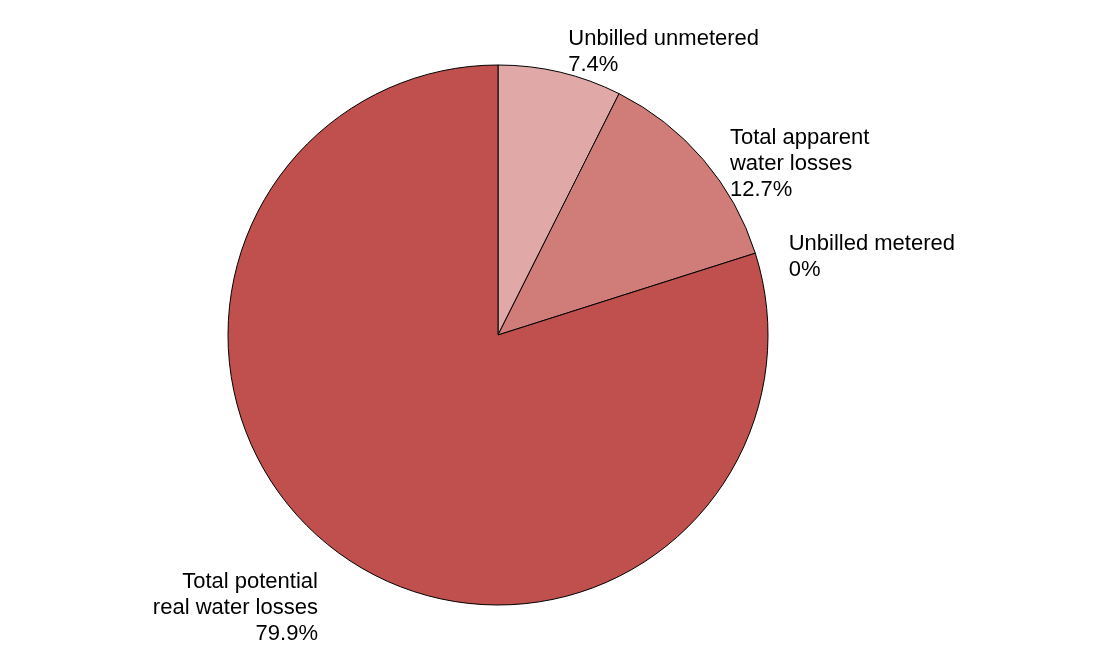 This screenshot has height=650, width=1093. Describe the element at coordinates (804, 268) in the screenshot. I see `text: 0%` at that location.